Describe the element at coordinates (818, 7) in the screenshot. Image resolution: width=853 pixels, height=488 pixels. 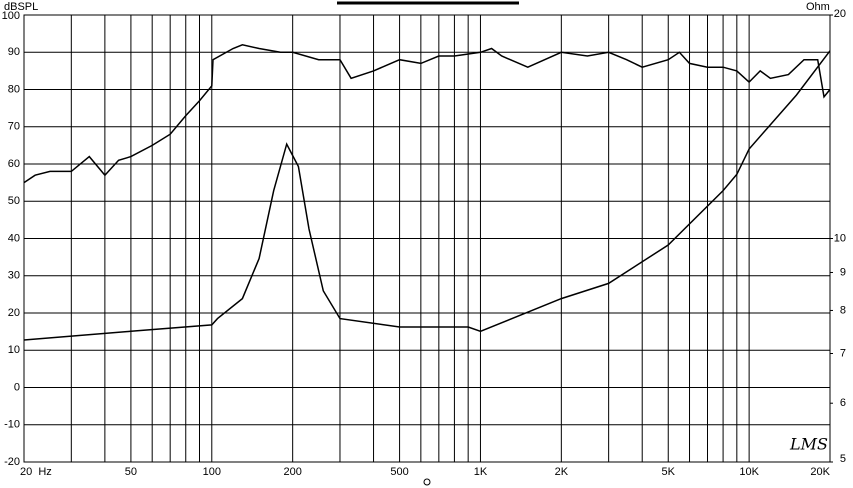
I see `y2-axis-label: Ohm` at that location.